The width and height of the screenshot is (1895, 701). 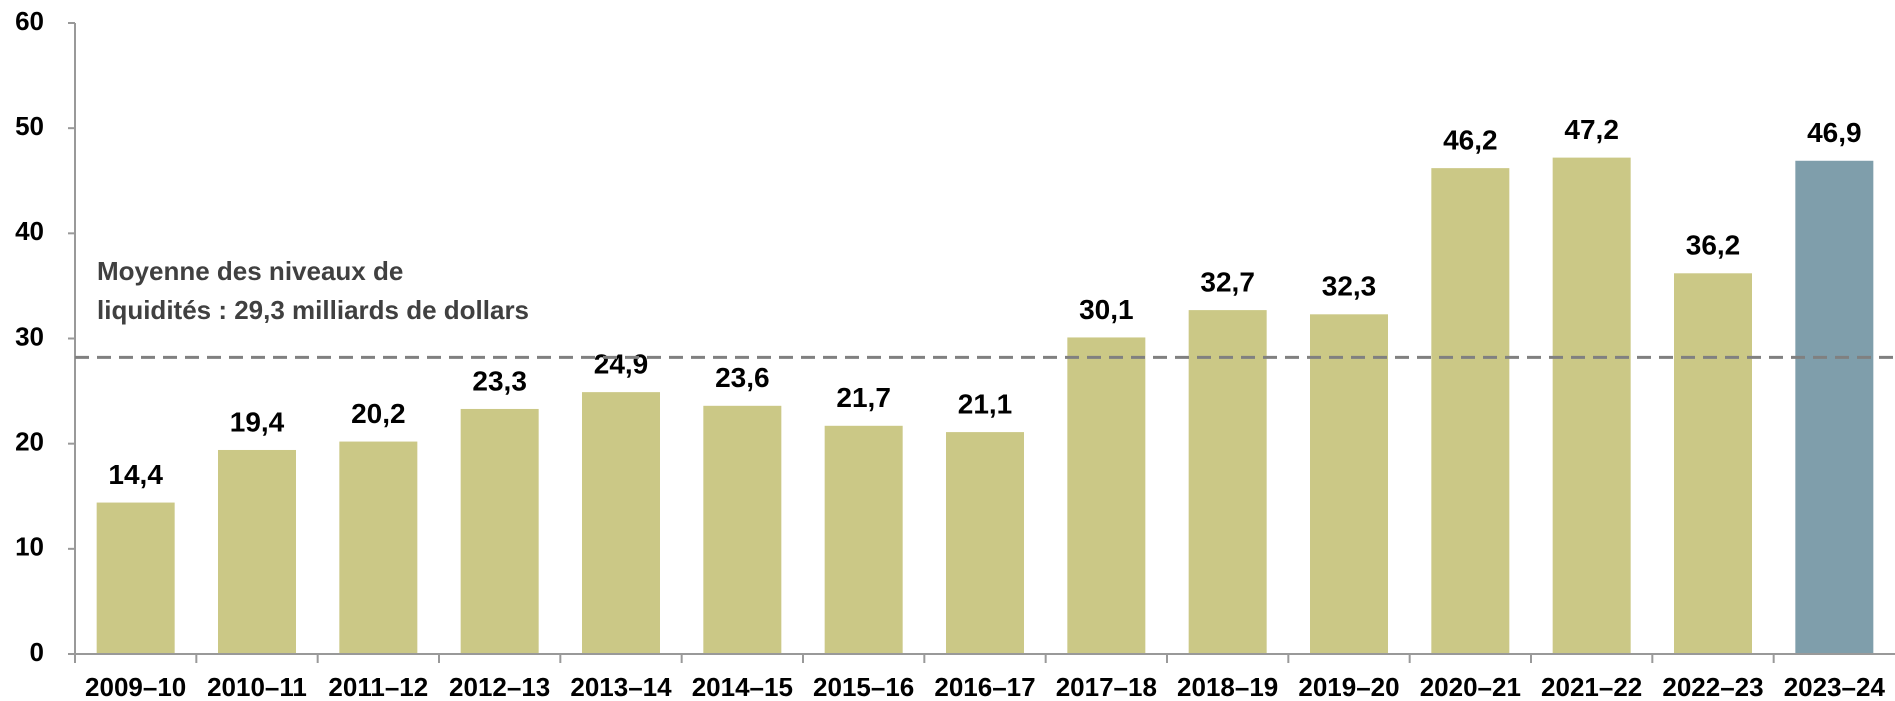 What do you see at coordinates (1349, 286) in the screenshot?
I see `data-label: 32,3` at bounding box center [1349, 286].